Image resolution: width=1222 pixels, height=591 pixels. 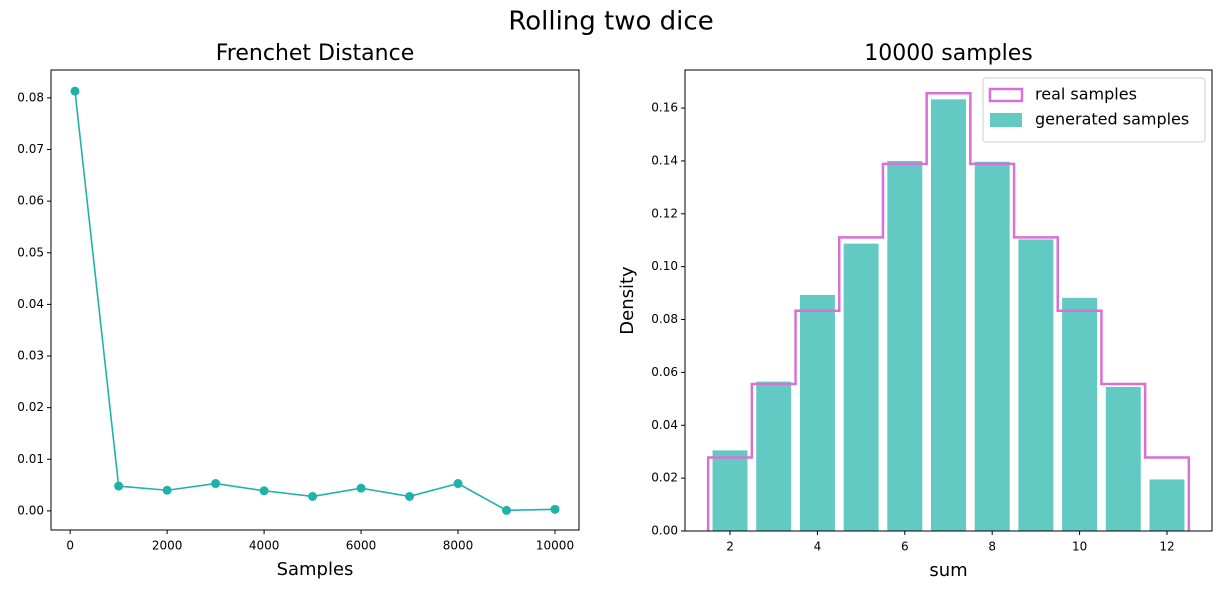 What do you see at coordinates (264, 546) in the screenshot?
I see `x-tick-label: 4000` at bounding box center [264, 546].